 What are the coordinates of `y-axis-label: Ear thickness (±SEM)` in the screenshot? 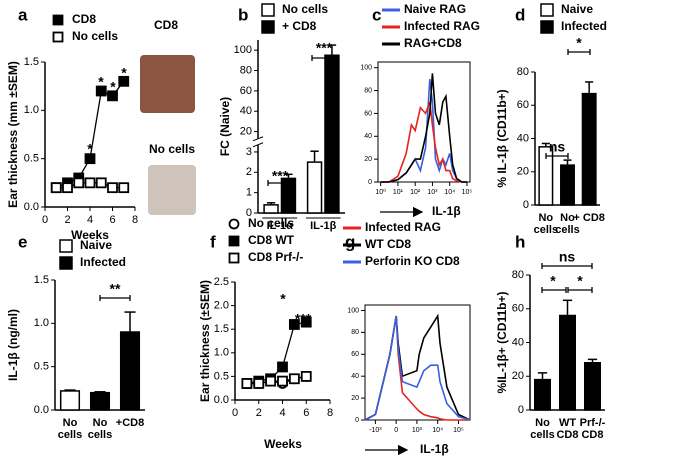 It's located at (205, 341).